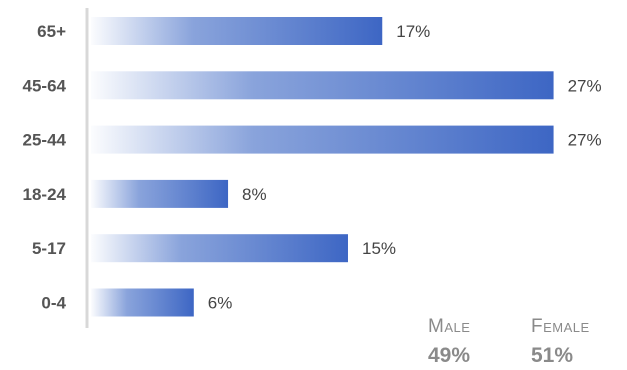 The width and height of the screenshot is (627, 370). Describe the element at coordinates (449, 342) in the screenshot. I see `legend-male: Male 49%` at that location.